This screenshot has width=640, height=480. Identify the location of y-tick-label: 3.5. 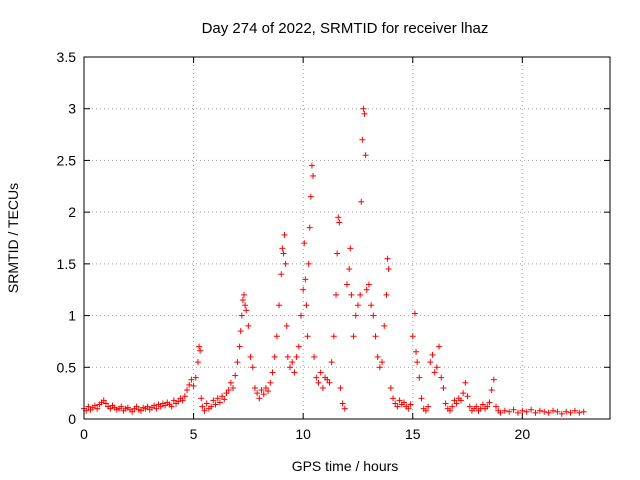
(67, 57).